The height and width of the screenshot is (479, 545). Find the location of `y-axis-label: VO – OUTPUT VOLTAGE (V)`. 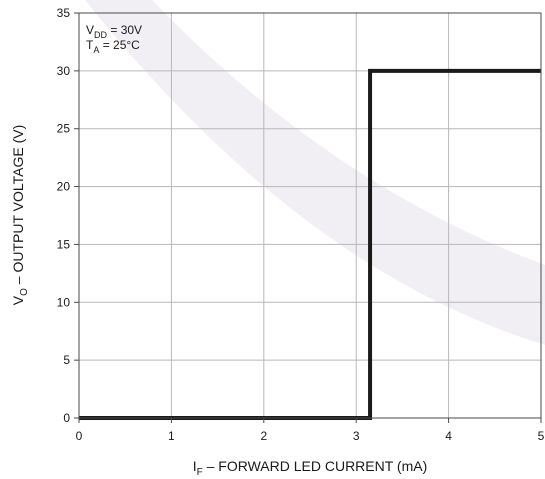

y-axis-label: VO – OUTPUT VOLTAGE (V) is located at coordinates (20, 215).